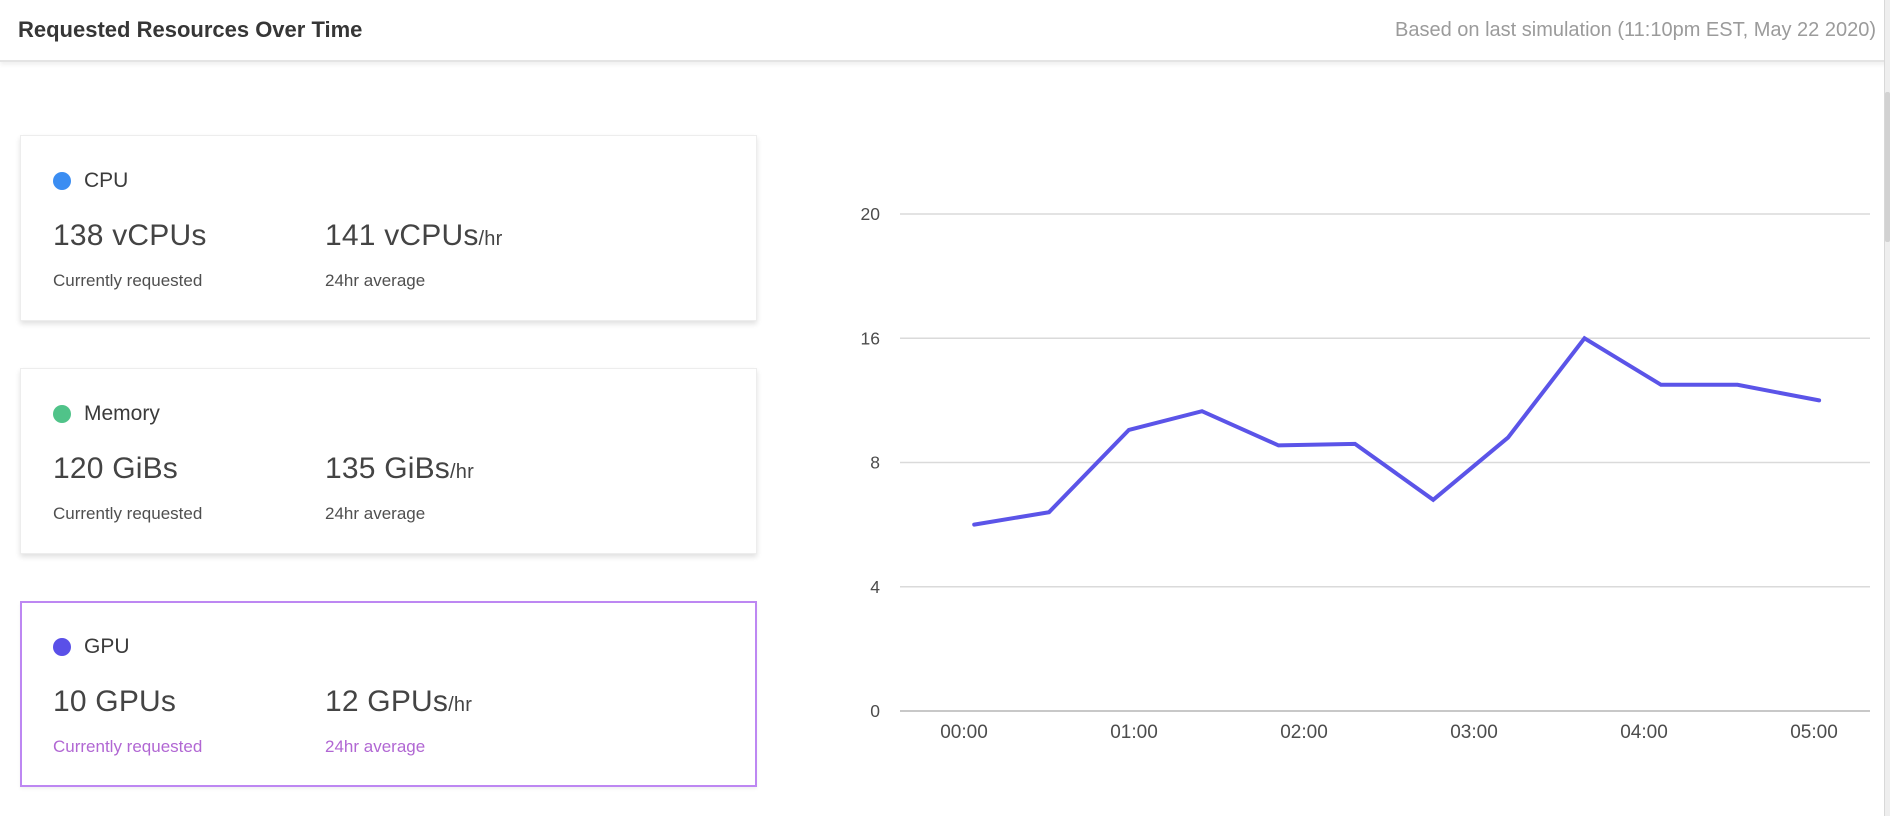 This screenshot has width=1890, height=834. What do you see at coordinates (1304, 732) in the screenshot?
I see `svg-text: 02:00` at bounding box center [1304, 732].